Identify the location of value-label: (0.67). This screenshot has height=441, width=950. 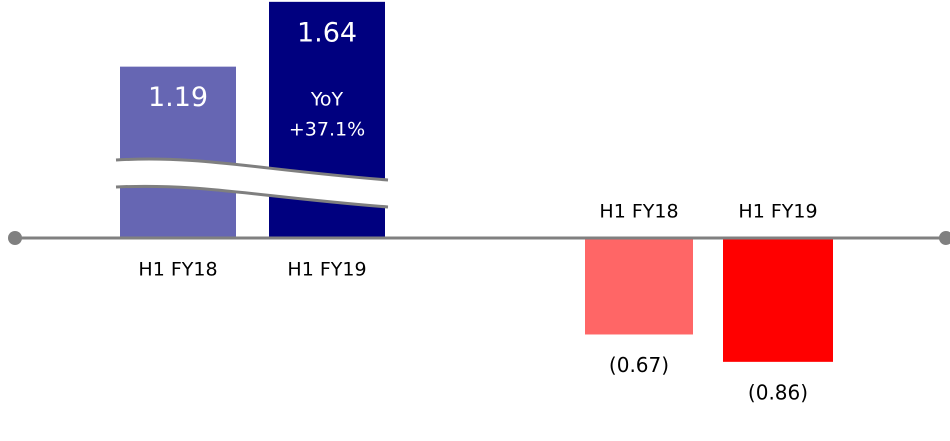
(639, 365).